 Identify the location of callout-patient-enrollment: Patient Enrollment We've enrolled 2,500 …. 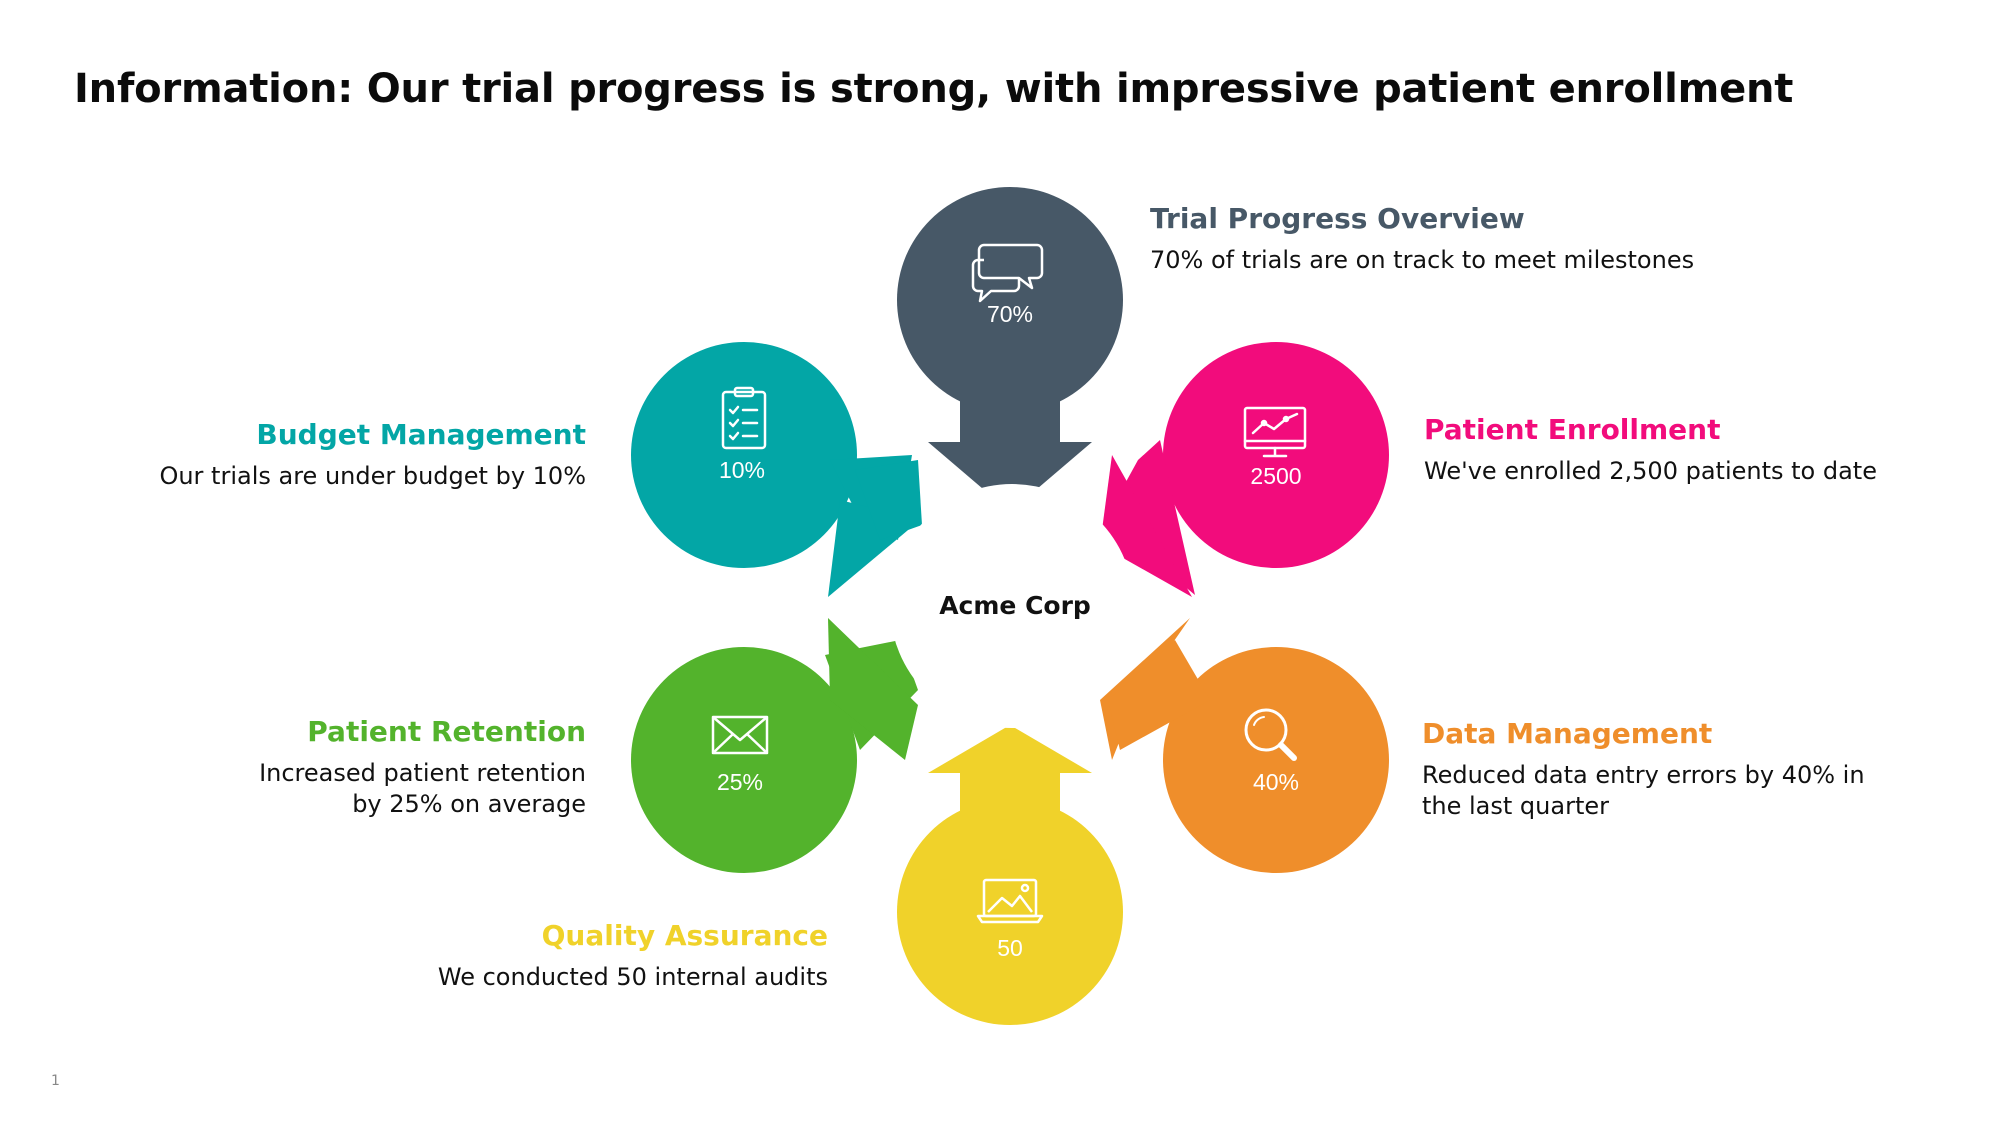
(1650, 450).